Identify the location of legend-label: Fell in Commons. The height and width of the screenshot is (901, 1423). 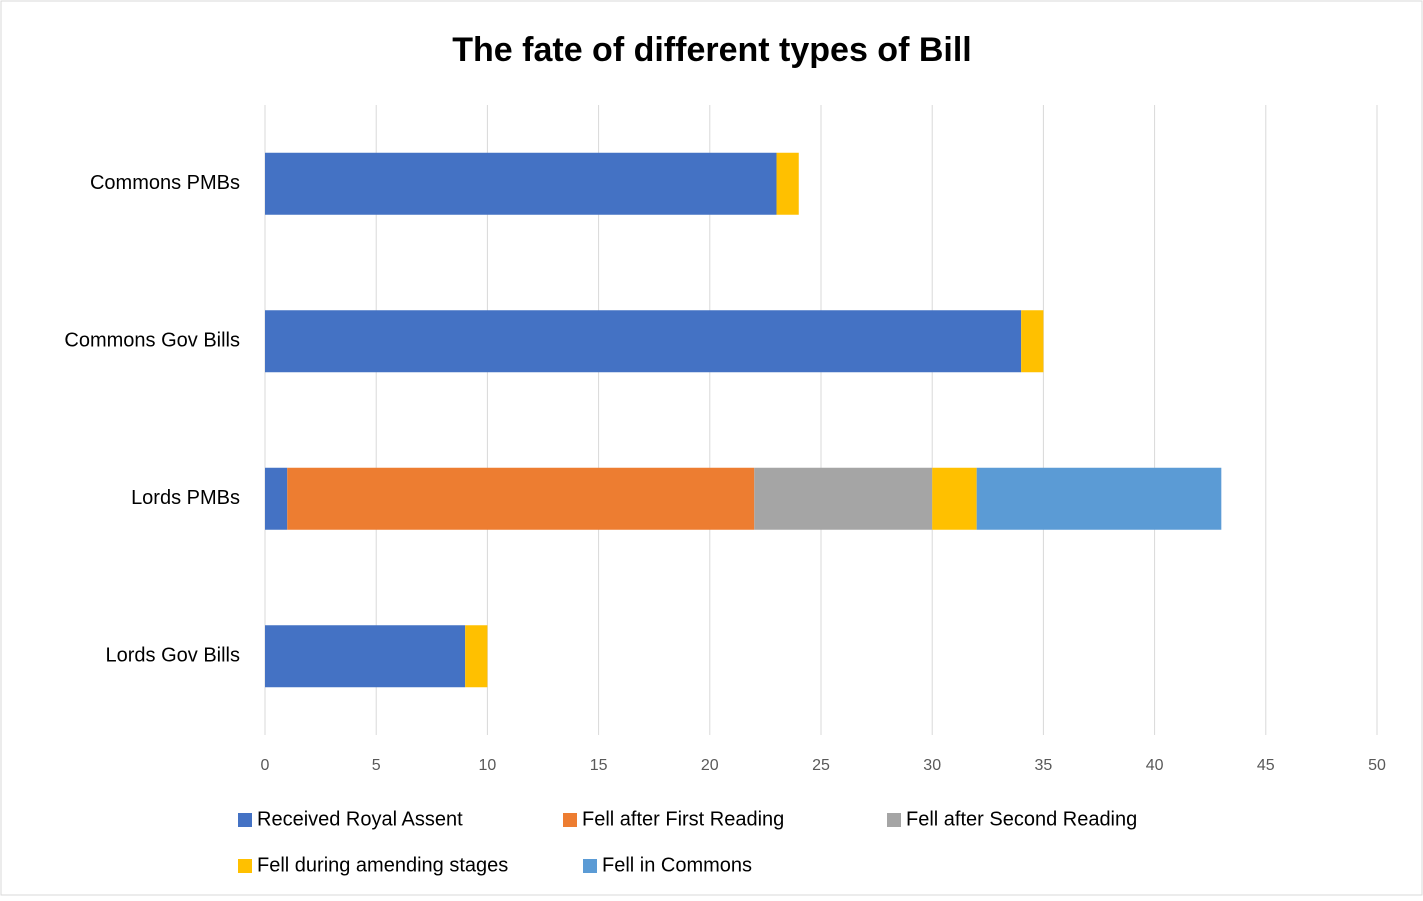
(677, 865).